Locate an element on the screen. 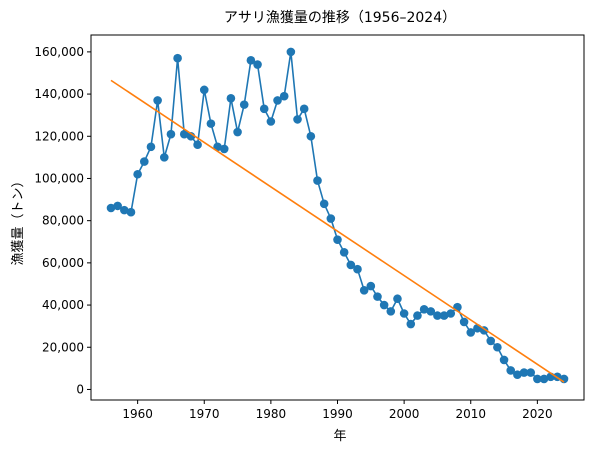  y-tick-label: 120,000 is located at coordinates (59, 136).